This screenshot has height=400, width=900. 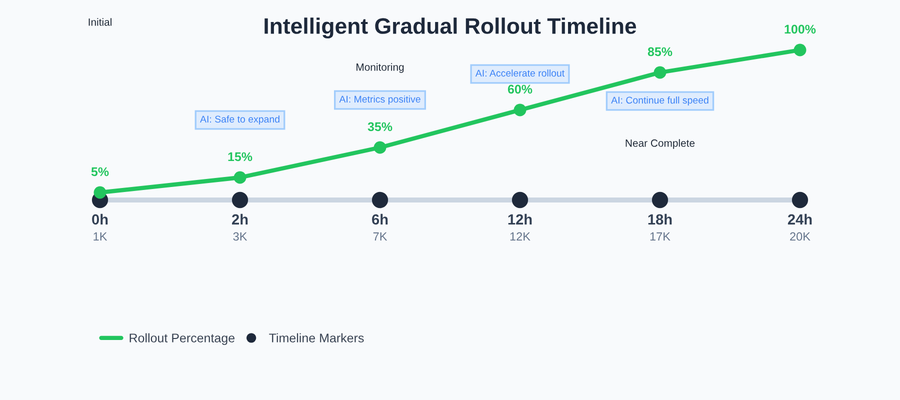 What do you see at coordinates (800, 219) in the screenshot?
I see `x-tick-label: 24h` at bounding box center [800, 219].